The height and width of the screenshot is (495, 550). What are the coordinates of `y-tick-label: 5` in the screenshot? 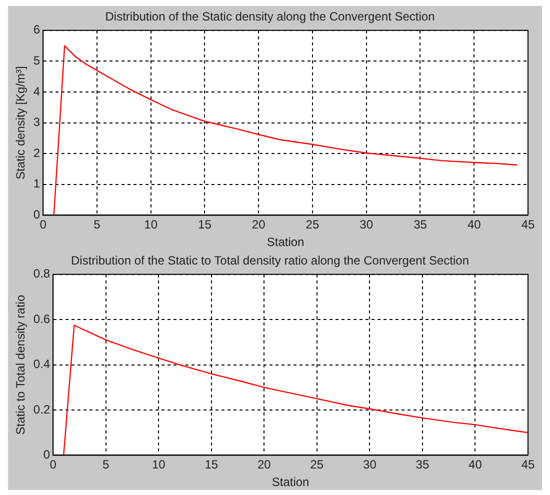 It's located at (36, 61).